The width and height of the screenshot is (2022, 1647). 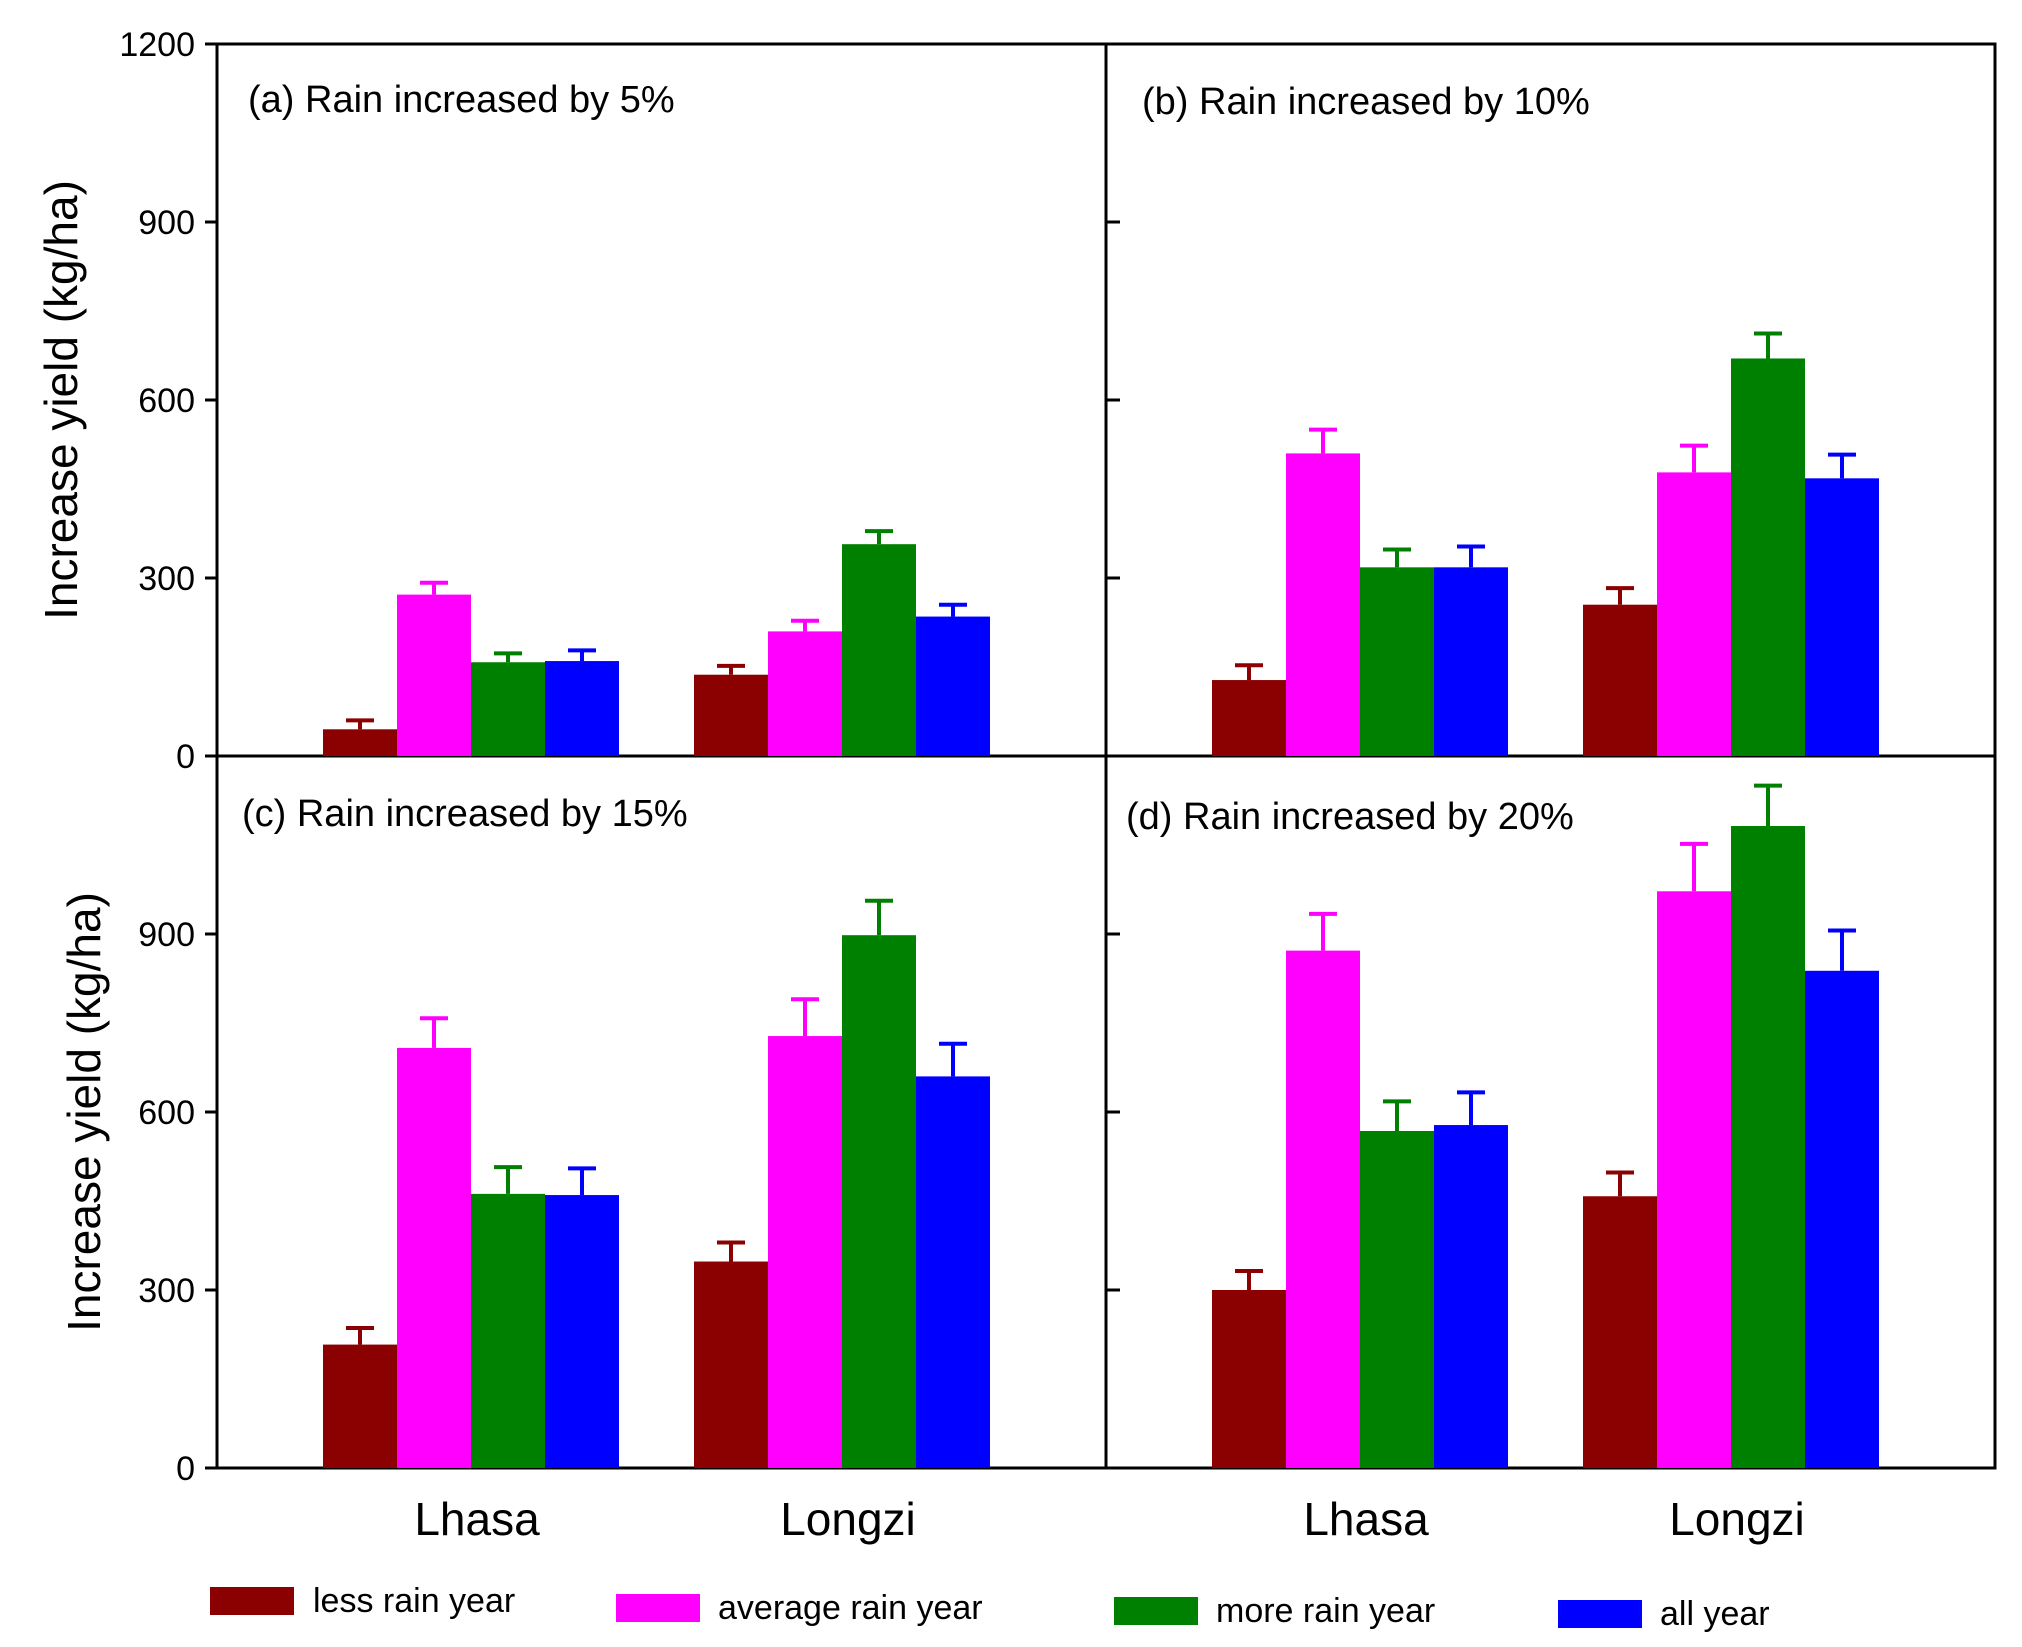 What do you see at coordinates (582, 708) in the screenshot?
I see `bar-a-lhasa-all-year` at bounding box center [582, 708].